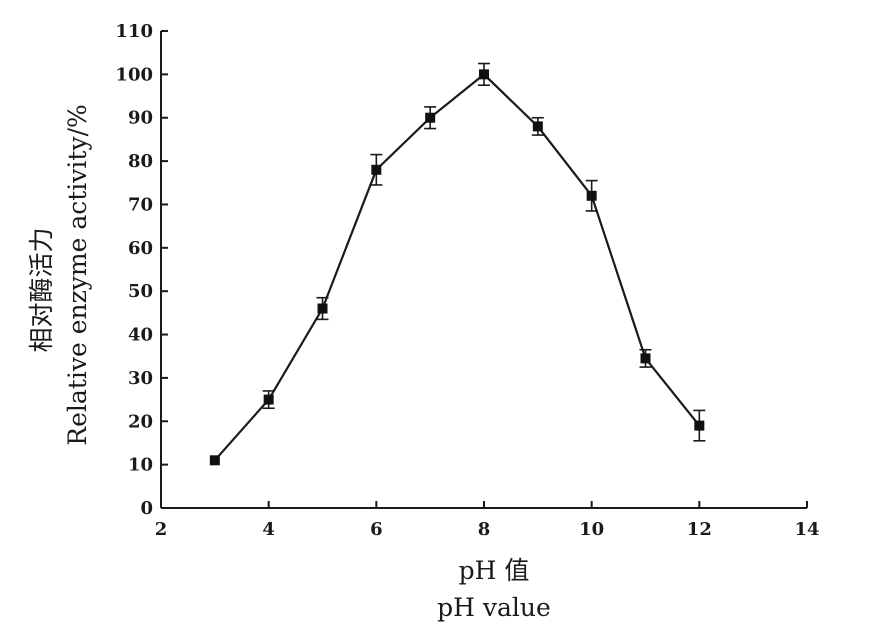  I want to click on y-tick-label-100: 100, so click(134, 74).